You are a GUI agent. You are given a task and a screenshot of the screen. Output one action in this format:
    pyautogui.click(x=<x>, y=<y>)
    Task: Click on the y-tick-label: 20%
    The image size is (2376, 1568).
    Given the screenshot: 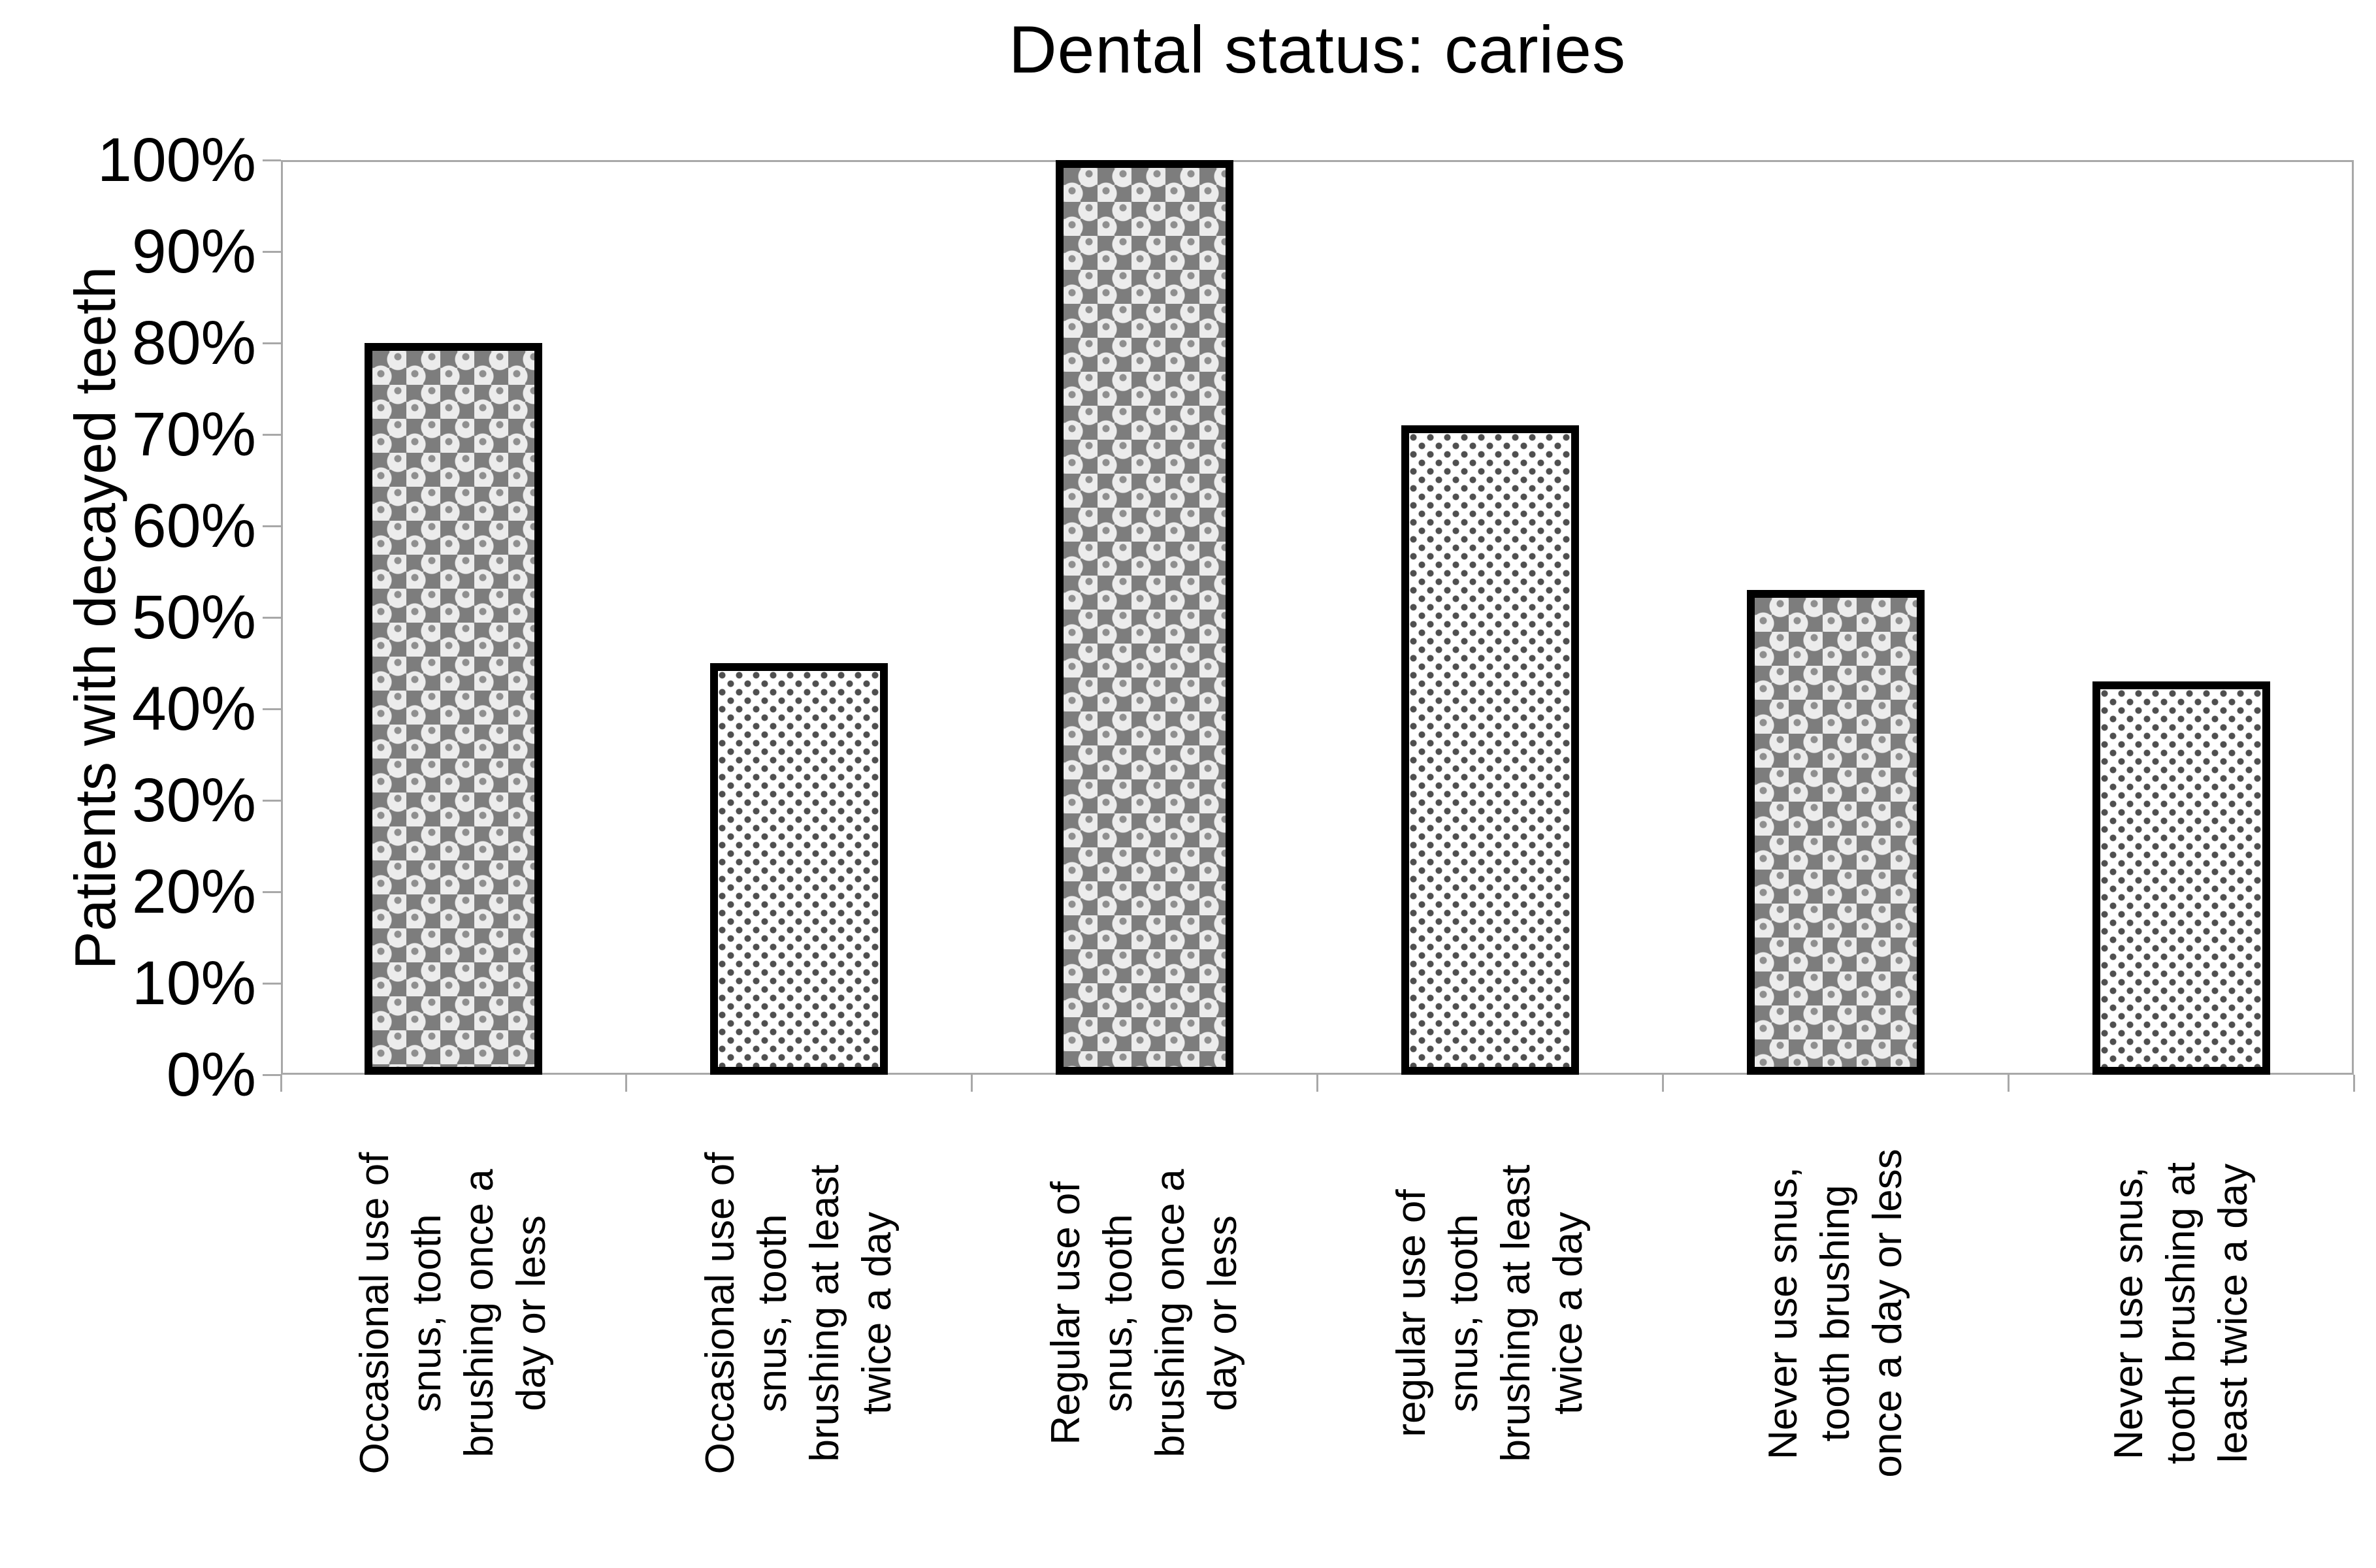 What is the action you would take?
    pyautogui.click(x=193, y=891)
    